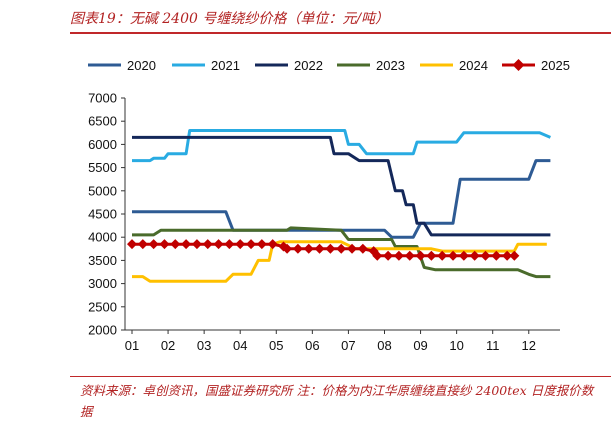  Describe the element at coordinates (312, 345) in the screenshot. I see `x-tick-label: 06` at that location.